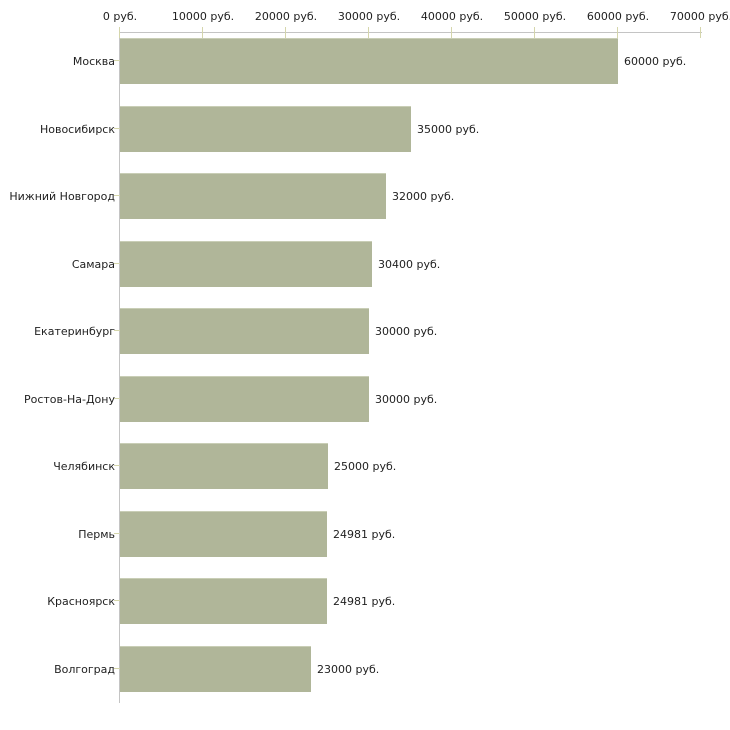  Describe the element at coordinates (655, 61) in the screenshot. I see `bar-value-label: 60000 руб.` at that location.